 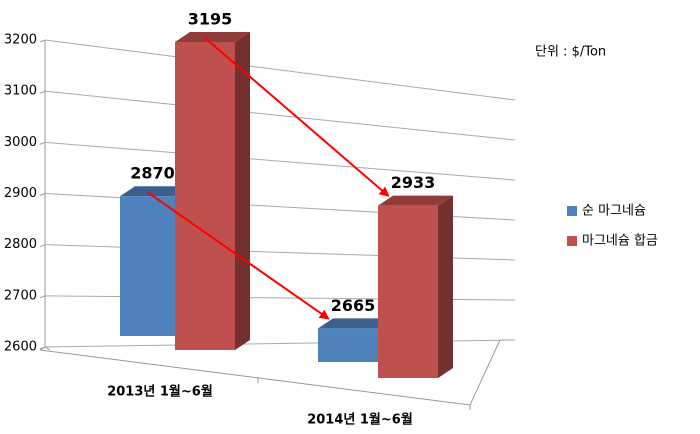 I want to click on legend-label: 순 마그네슘, so click(x=614, y=211).